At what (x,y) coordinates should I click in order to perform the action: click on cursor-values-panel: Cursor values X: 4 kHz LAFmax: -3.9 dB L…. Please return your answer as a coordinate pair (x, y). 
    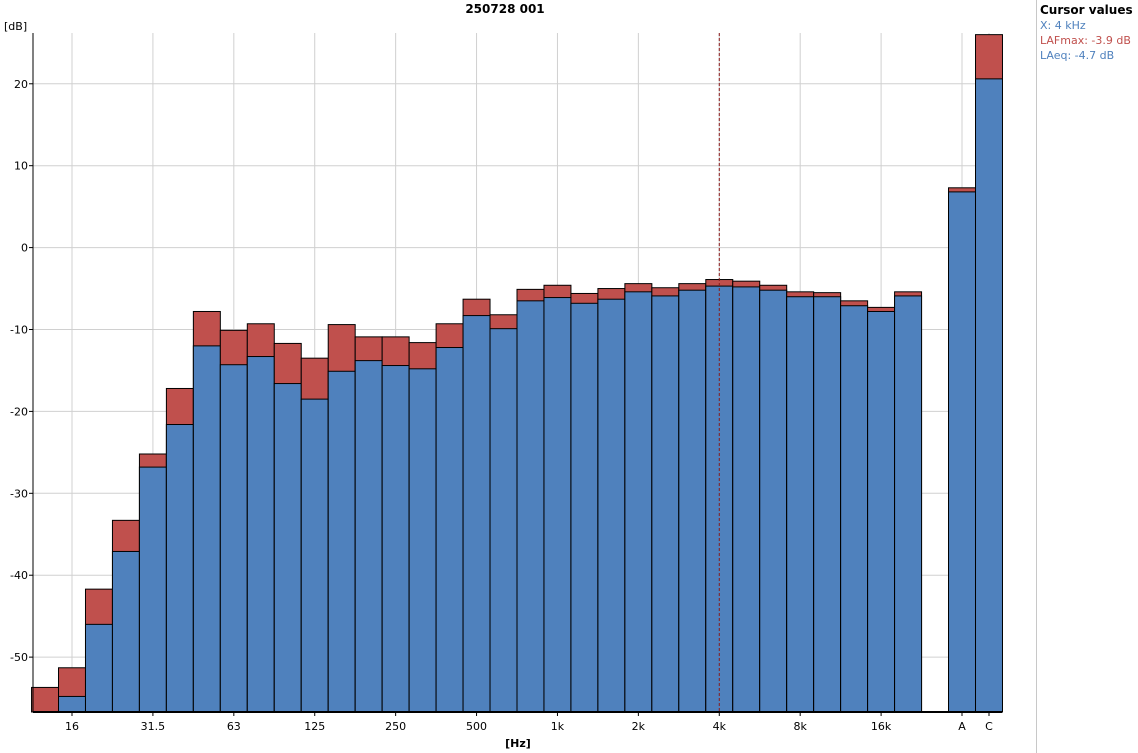
    Looking at the image, I should click on (1087, 376).